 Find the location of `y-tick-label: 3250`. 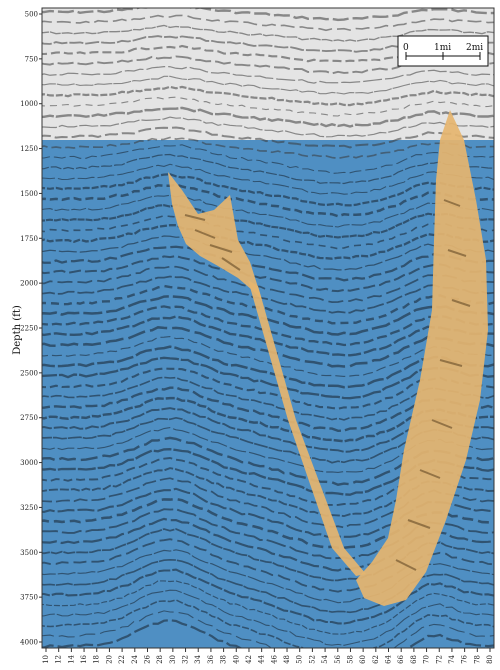

y-tick-label: 3250 is located at coordinates (29, 508).